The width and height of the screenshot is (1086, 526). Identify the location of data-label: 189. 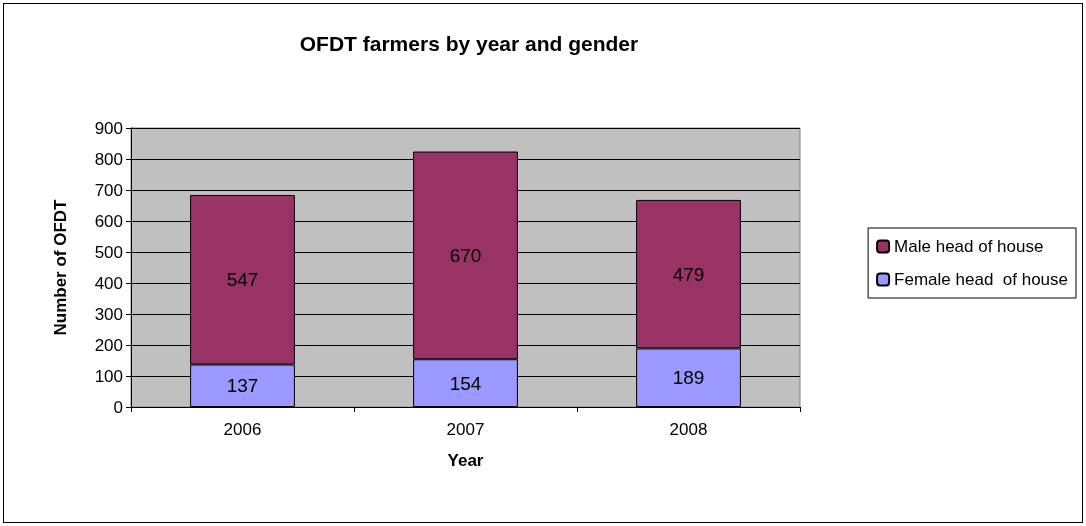
(688, 378).